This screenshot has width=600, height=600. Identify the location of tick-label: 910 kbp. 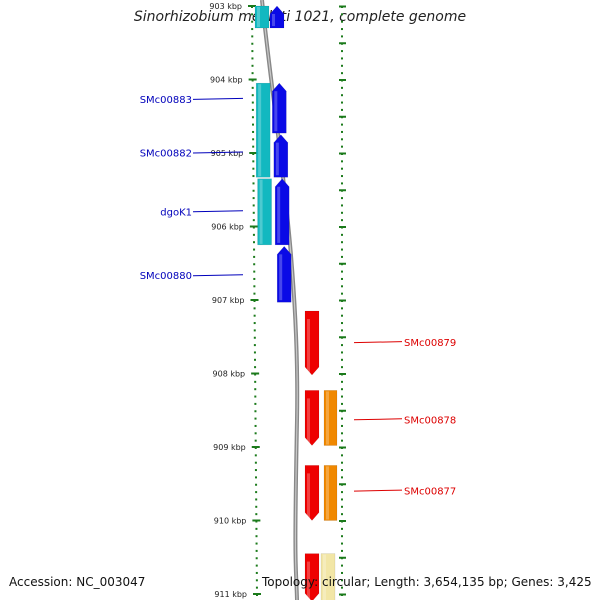
(230, 521).